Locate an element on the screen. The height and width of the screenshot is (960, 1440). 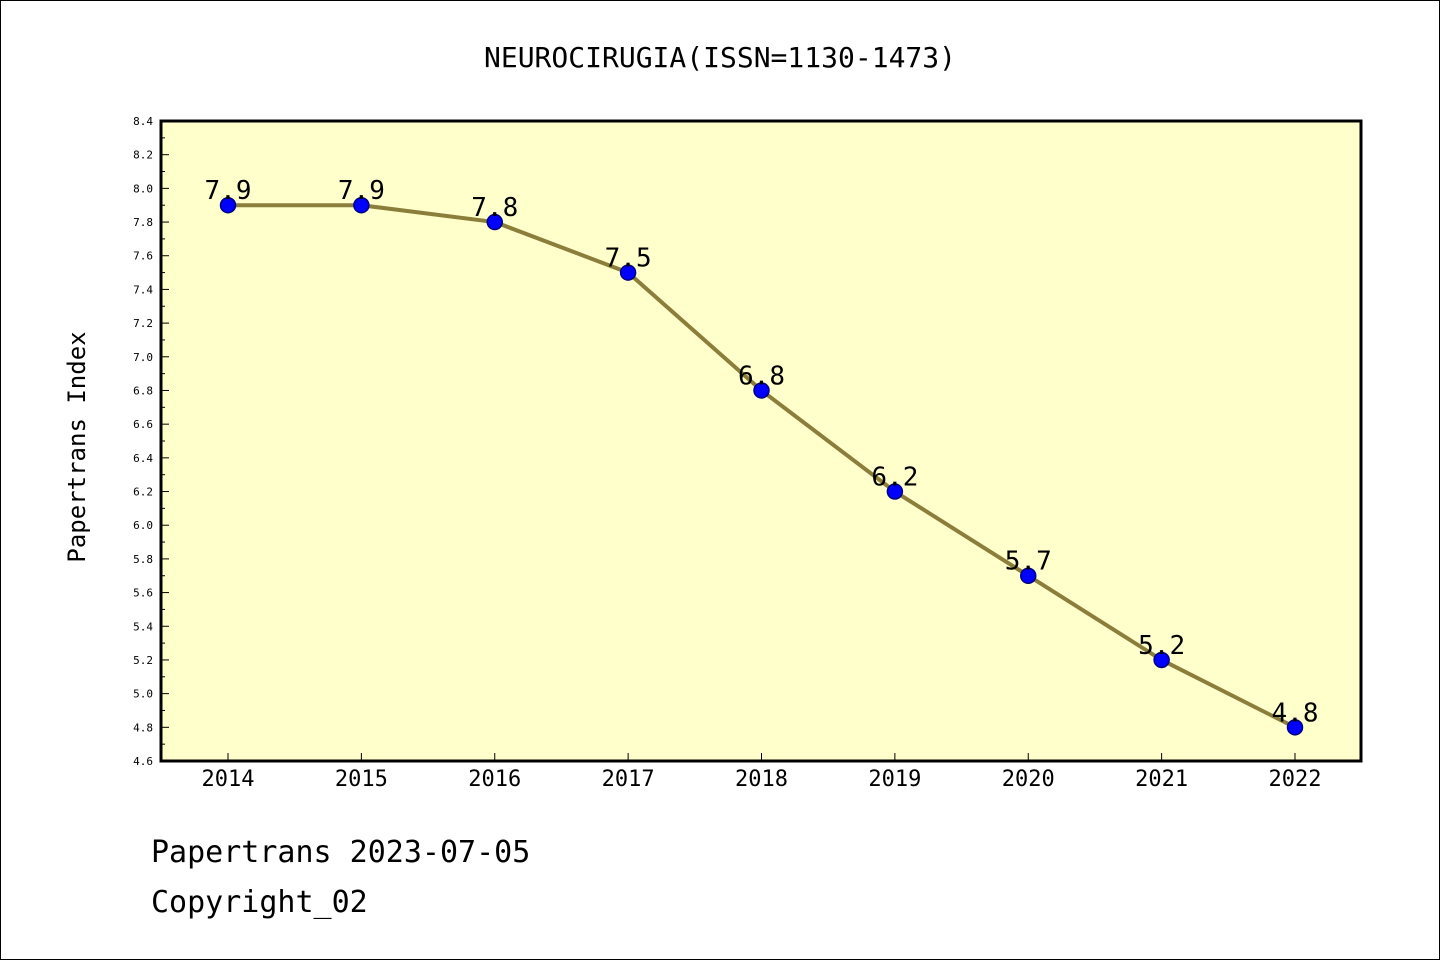
y-axis-label: Papertrans Index is located at coordinates (77, 446).